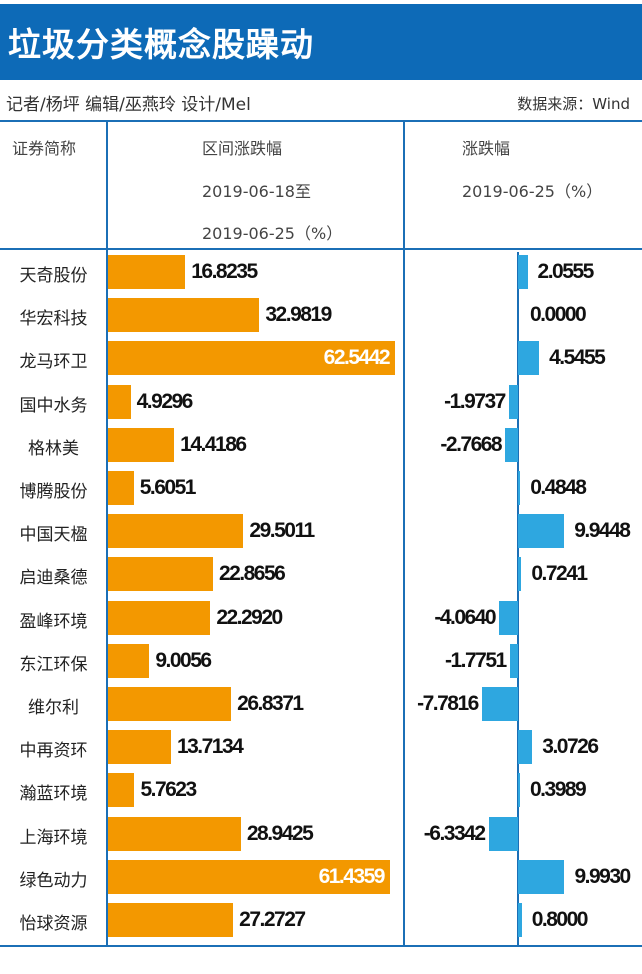 The image size is (642, 974). What do you see at coordinates (558, 315) in the screenshot?
I see `daily-value: 0.0000` at bounding box center [558, 315].